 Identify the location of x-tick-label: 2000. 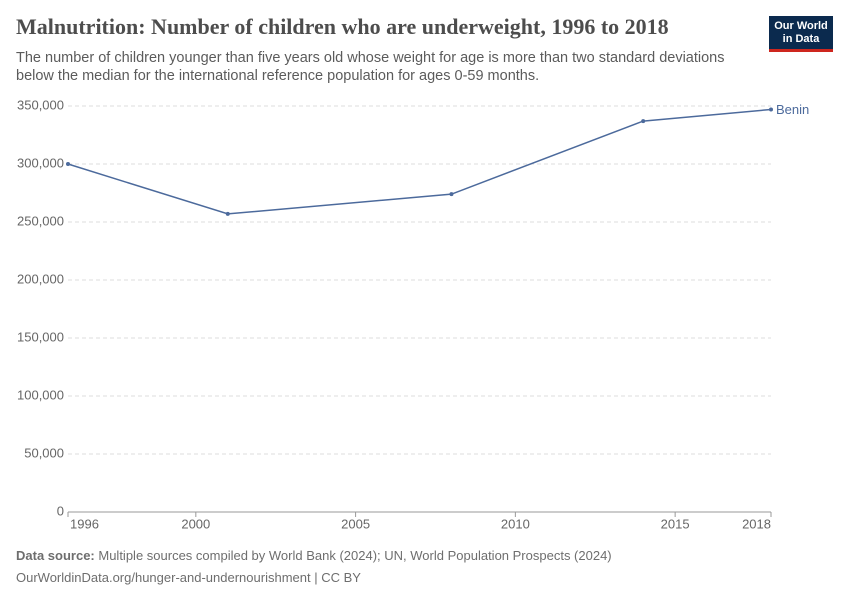
(195, 523).